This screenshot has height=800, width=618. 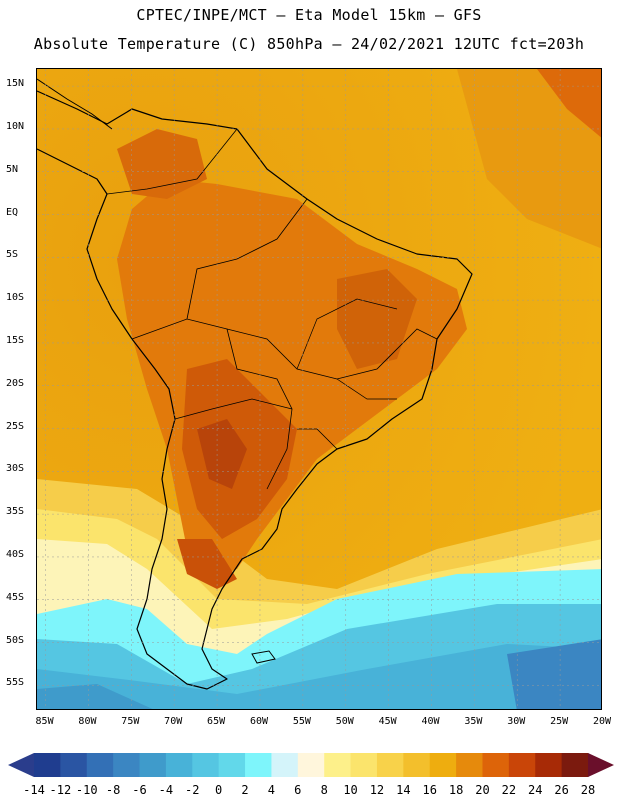 What do you see at coordinates (482, 790) in the screenshot?
I see `colorbar-label: 20` at bounding box center [482, 790].